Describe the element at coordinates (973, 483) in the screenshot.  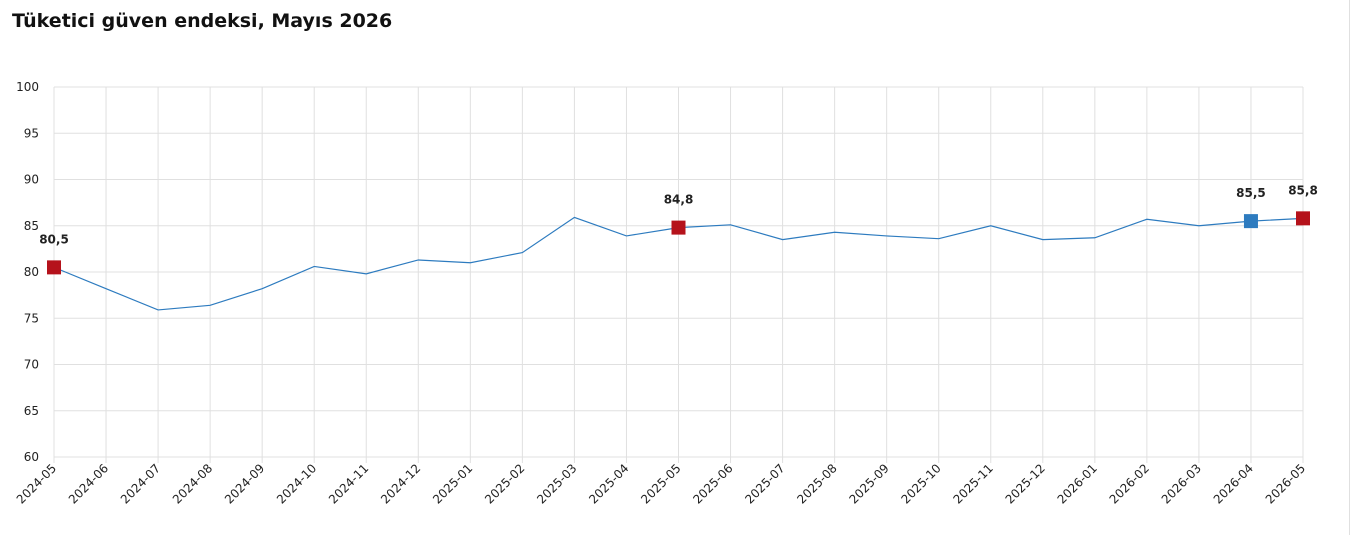
I see `x-tick-label: 2025-11` at that location.